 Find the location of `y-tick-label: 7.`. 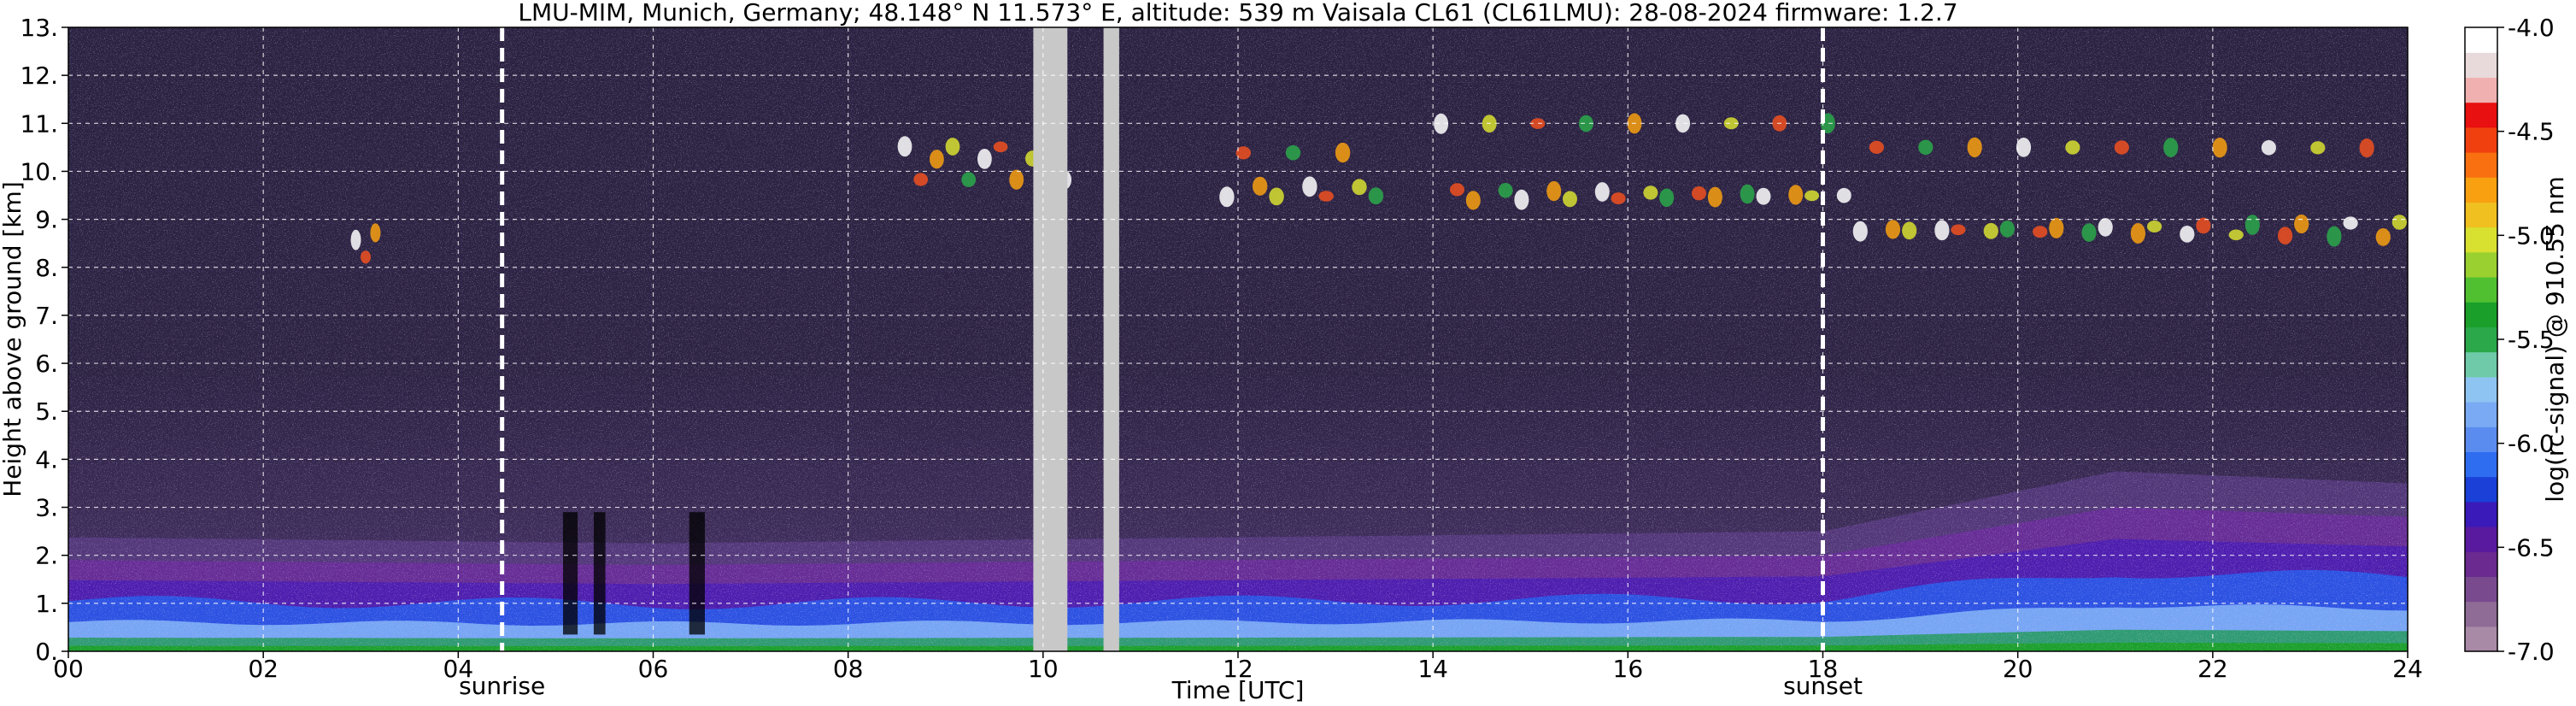

y-tick-label: 7. is located at coordinates (46, 316).